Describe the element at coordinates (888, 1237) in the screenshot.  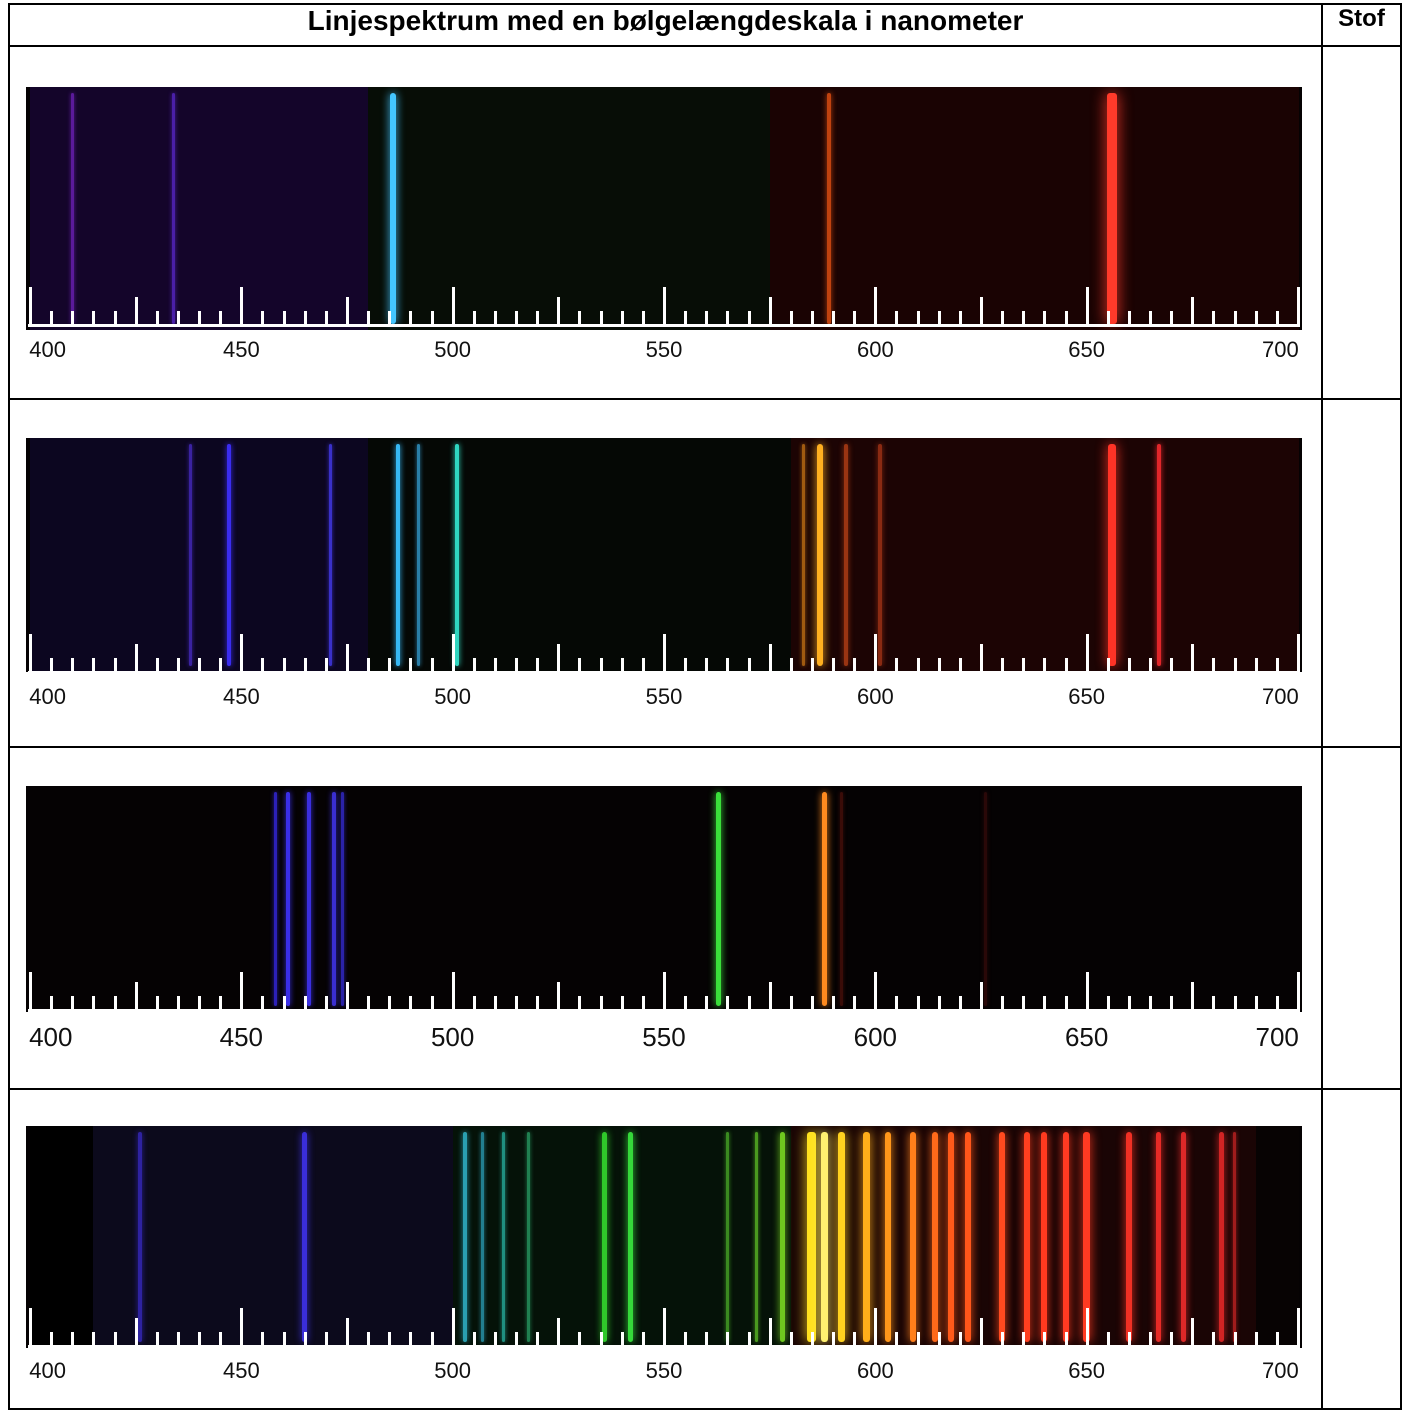
I see `emission-line-603nm` at that location.